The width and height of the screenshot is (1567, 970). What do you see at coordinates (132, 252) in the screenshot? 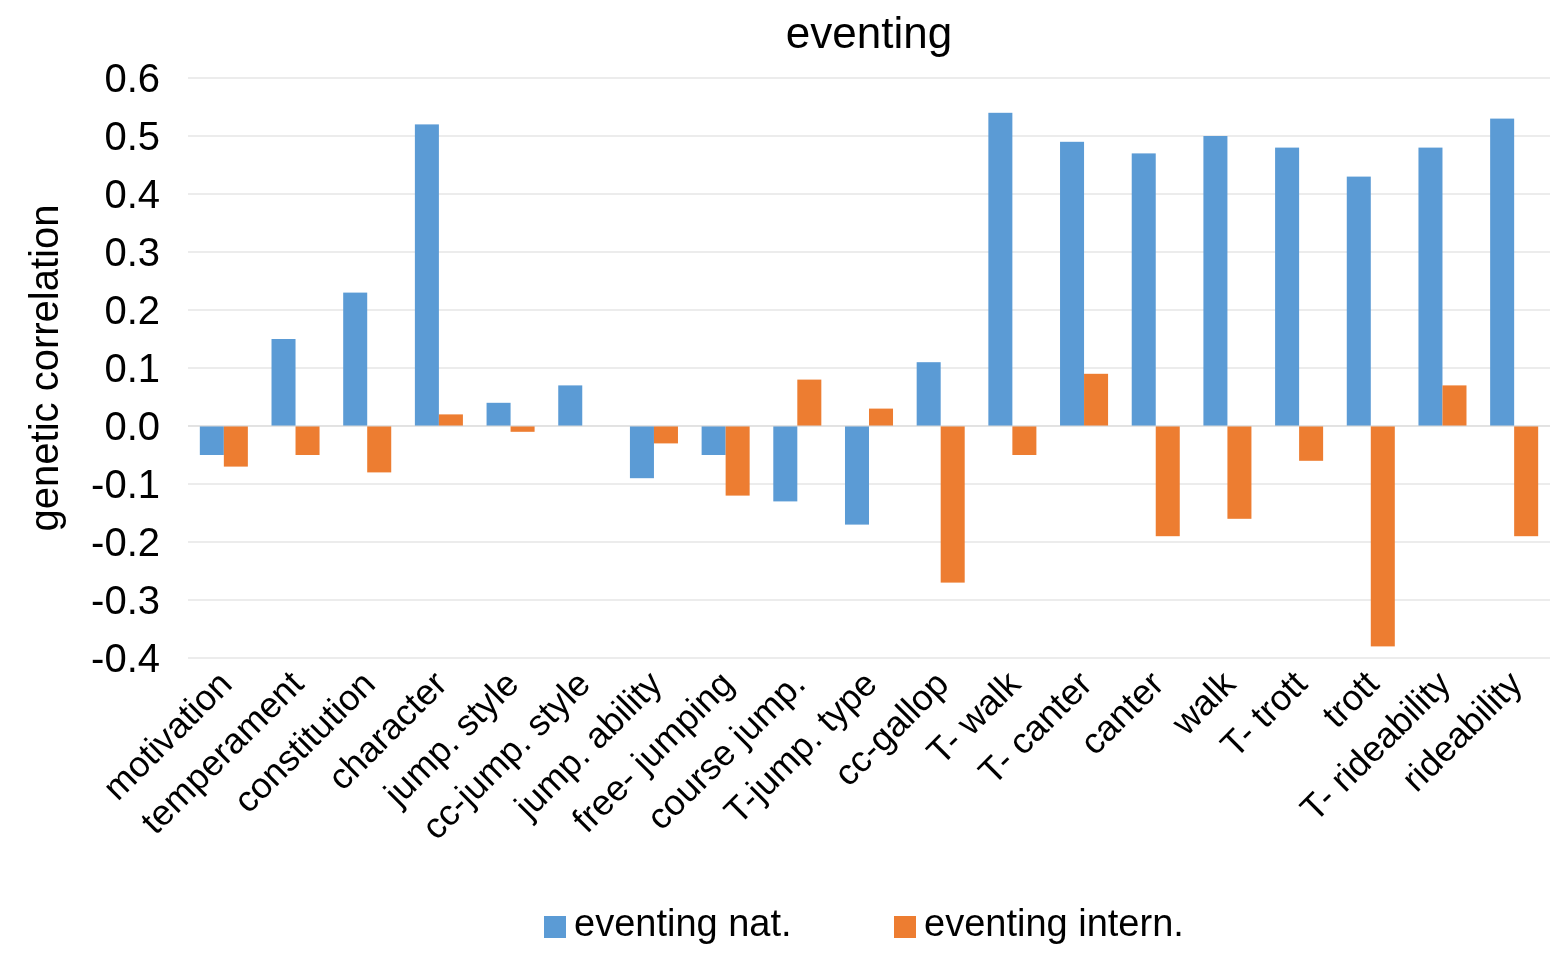
I see `y-tick-label: 0.3` at bounding box center [132, 252].